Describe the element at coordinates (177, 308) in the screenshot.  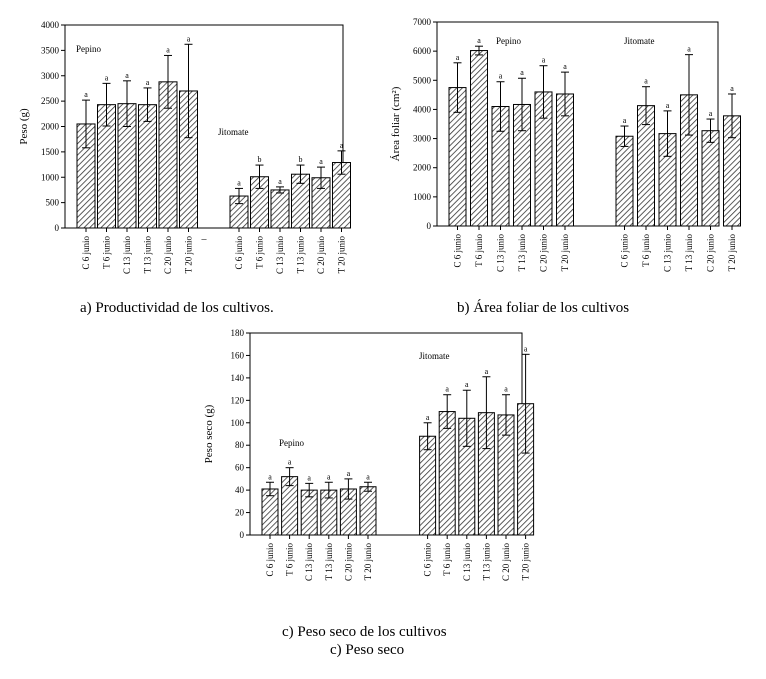
I see `caption-a: a) Productividad de los cultivos.` at that location.